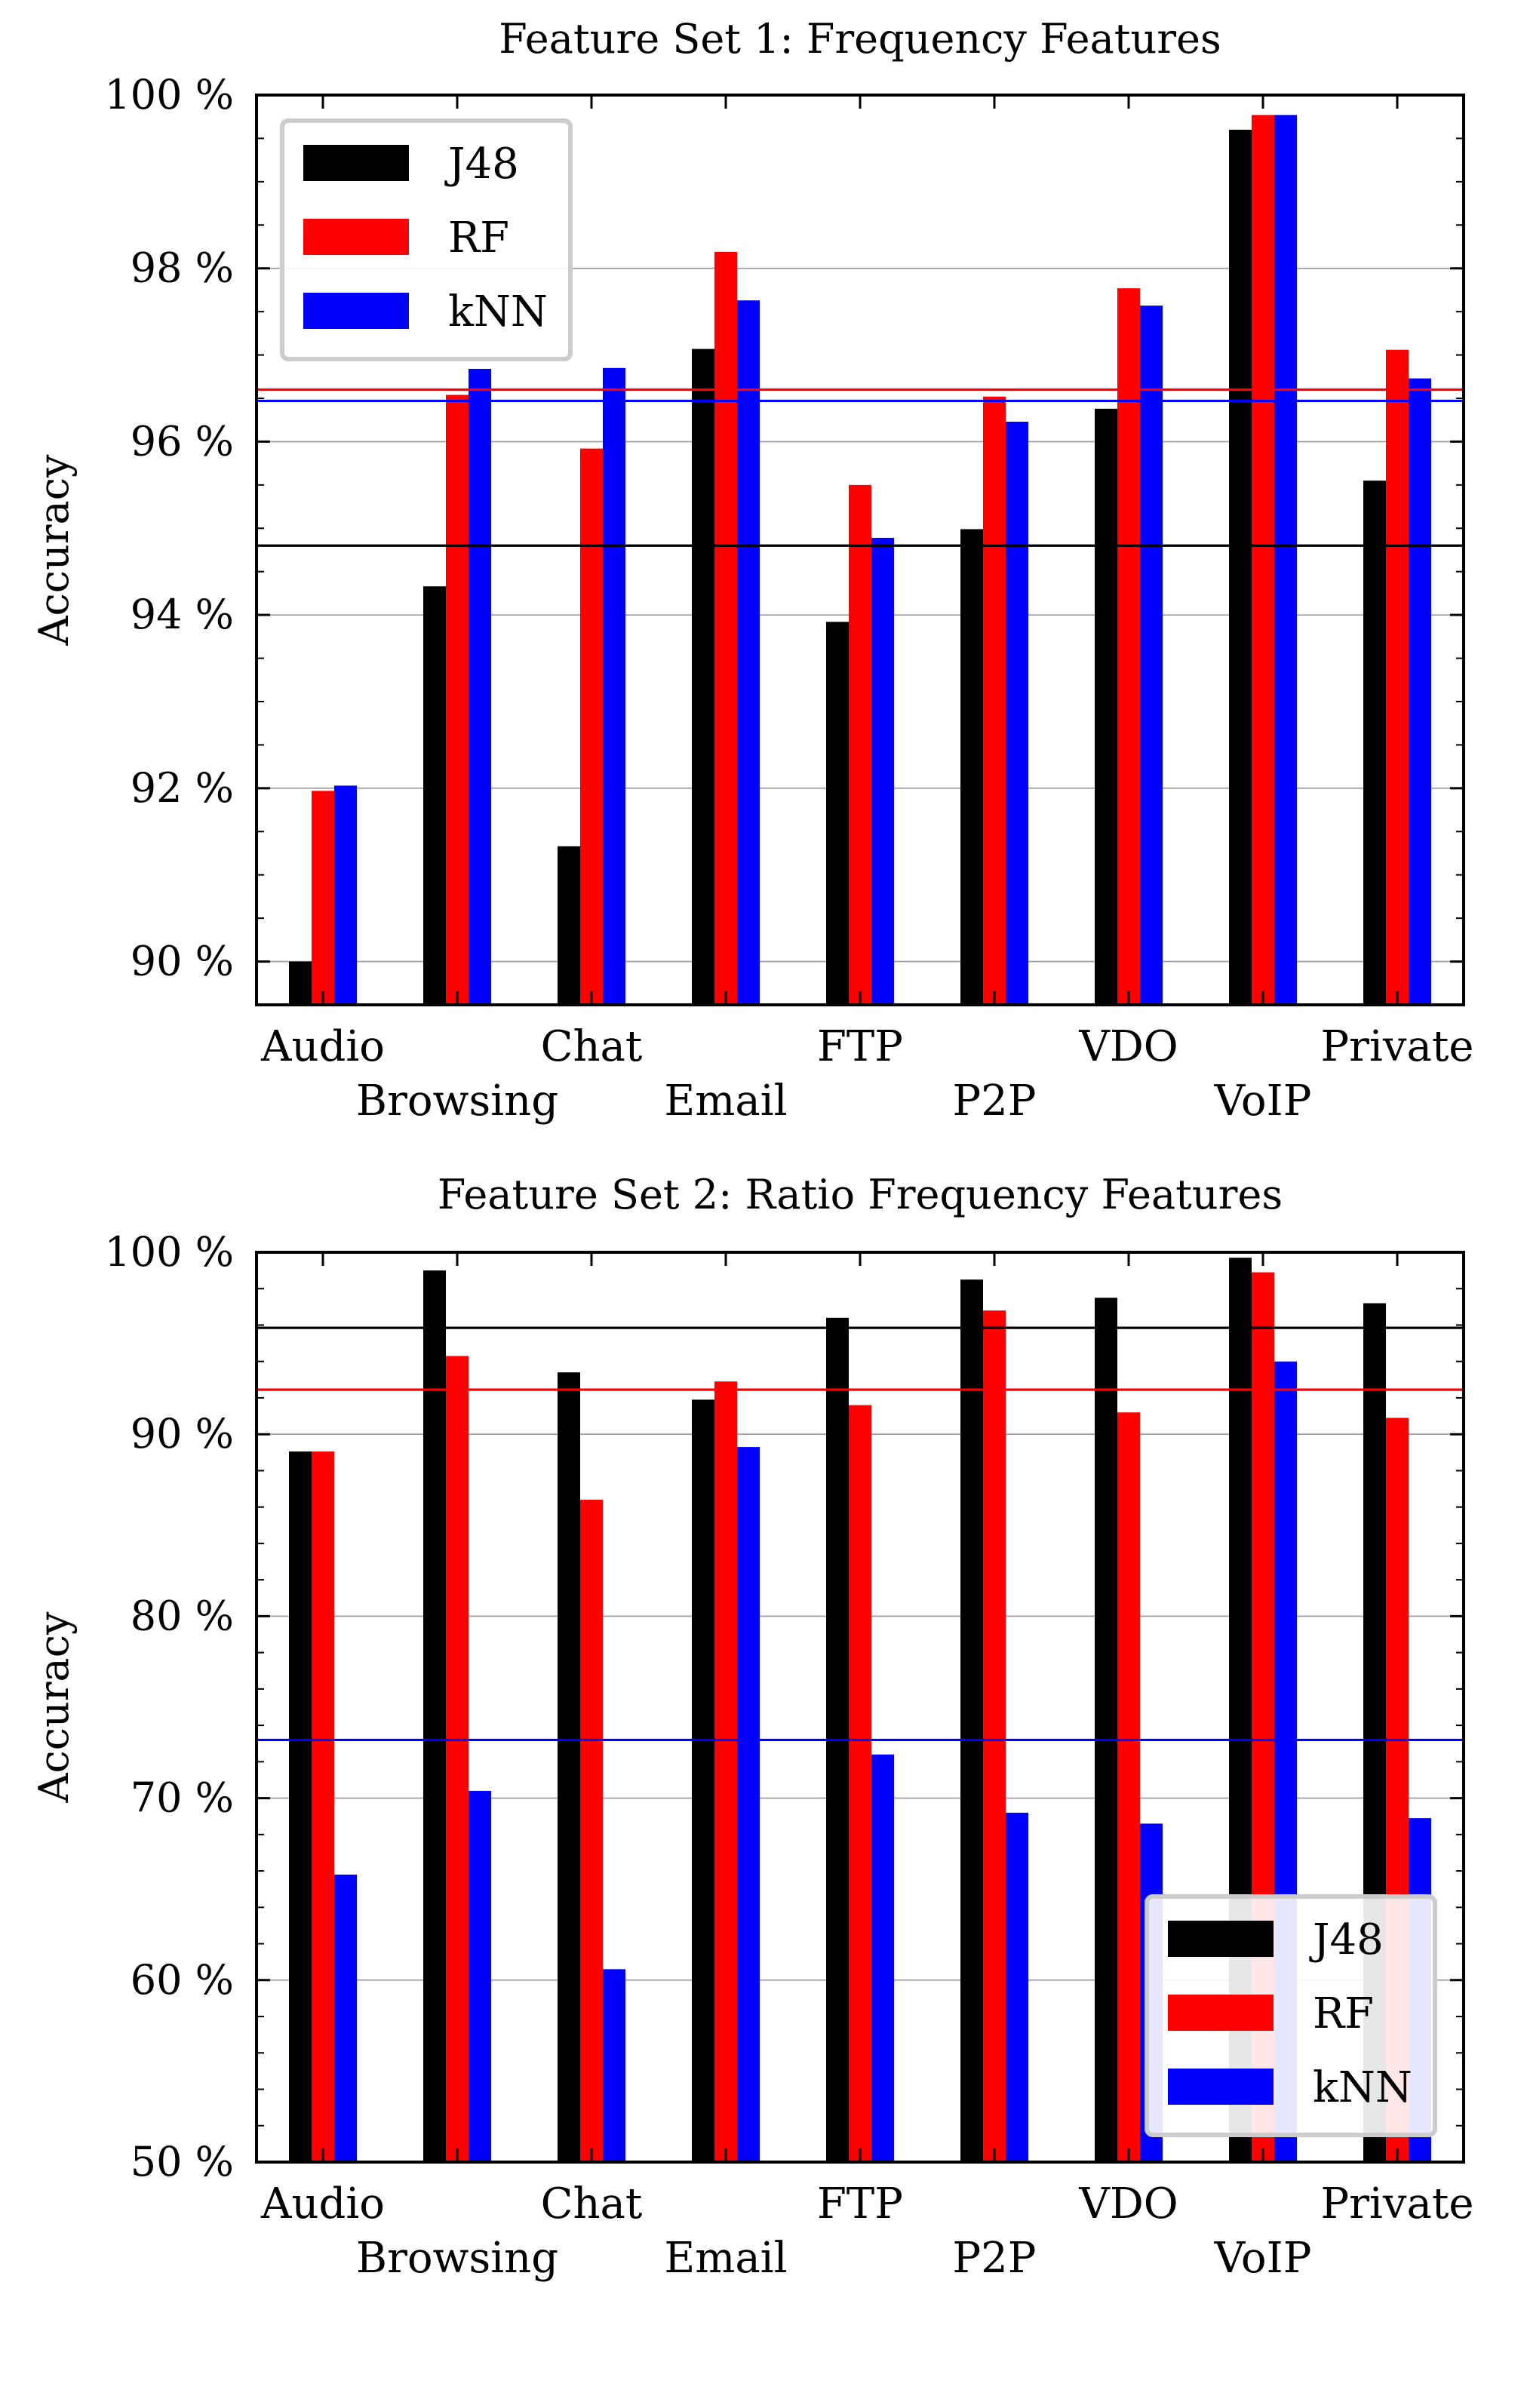  What do you see at coordinates (1420, 691) in the screenshot?
I see `bar-knn-private` at bounding box center [1420, 691].